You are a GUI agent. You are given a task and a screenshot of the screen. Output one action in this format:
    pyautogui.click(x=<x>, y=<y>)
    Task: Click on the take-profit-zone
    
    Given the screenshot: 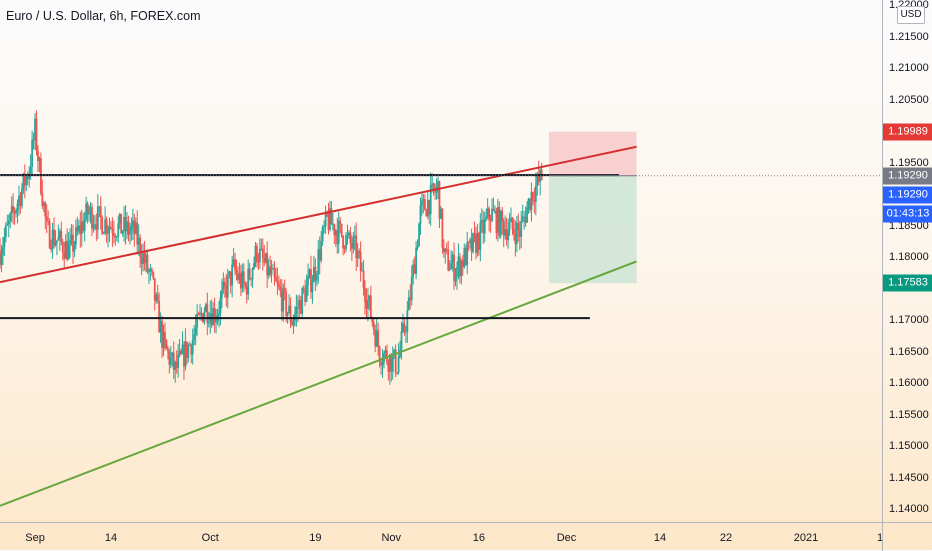 What is the action you would take?
    pyautogui.click(x=592, y=229)
    